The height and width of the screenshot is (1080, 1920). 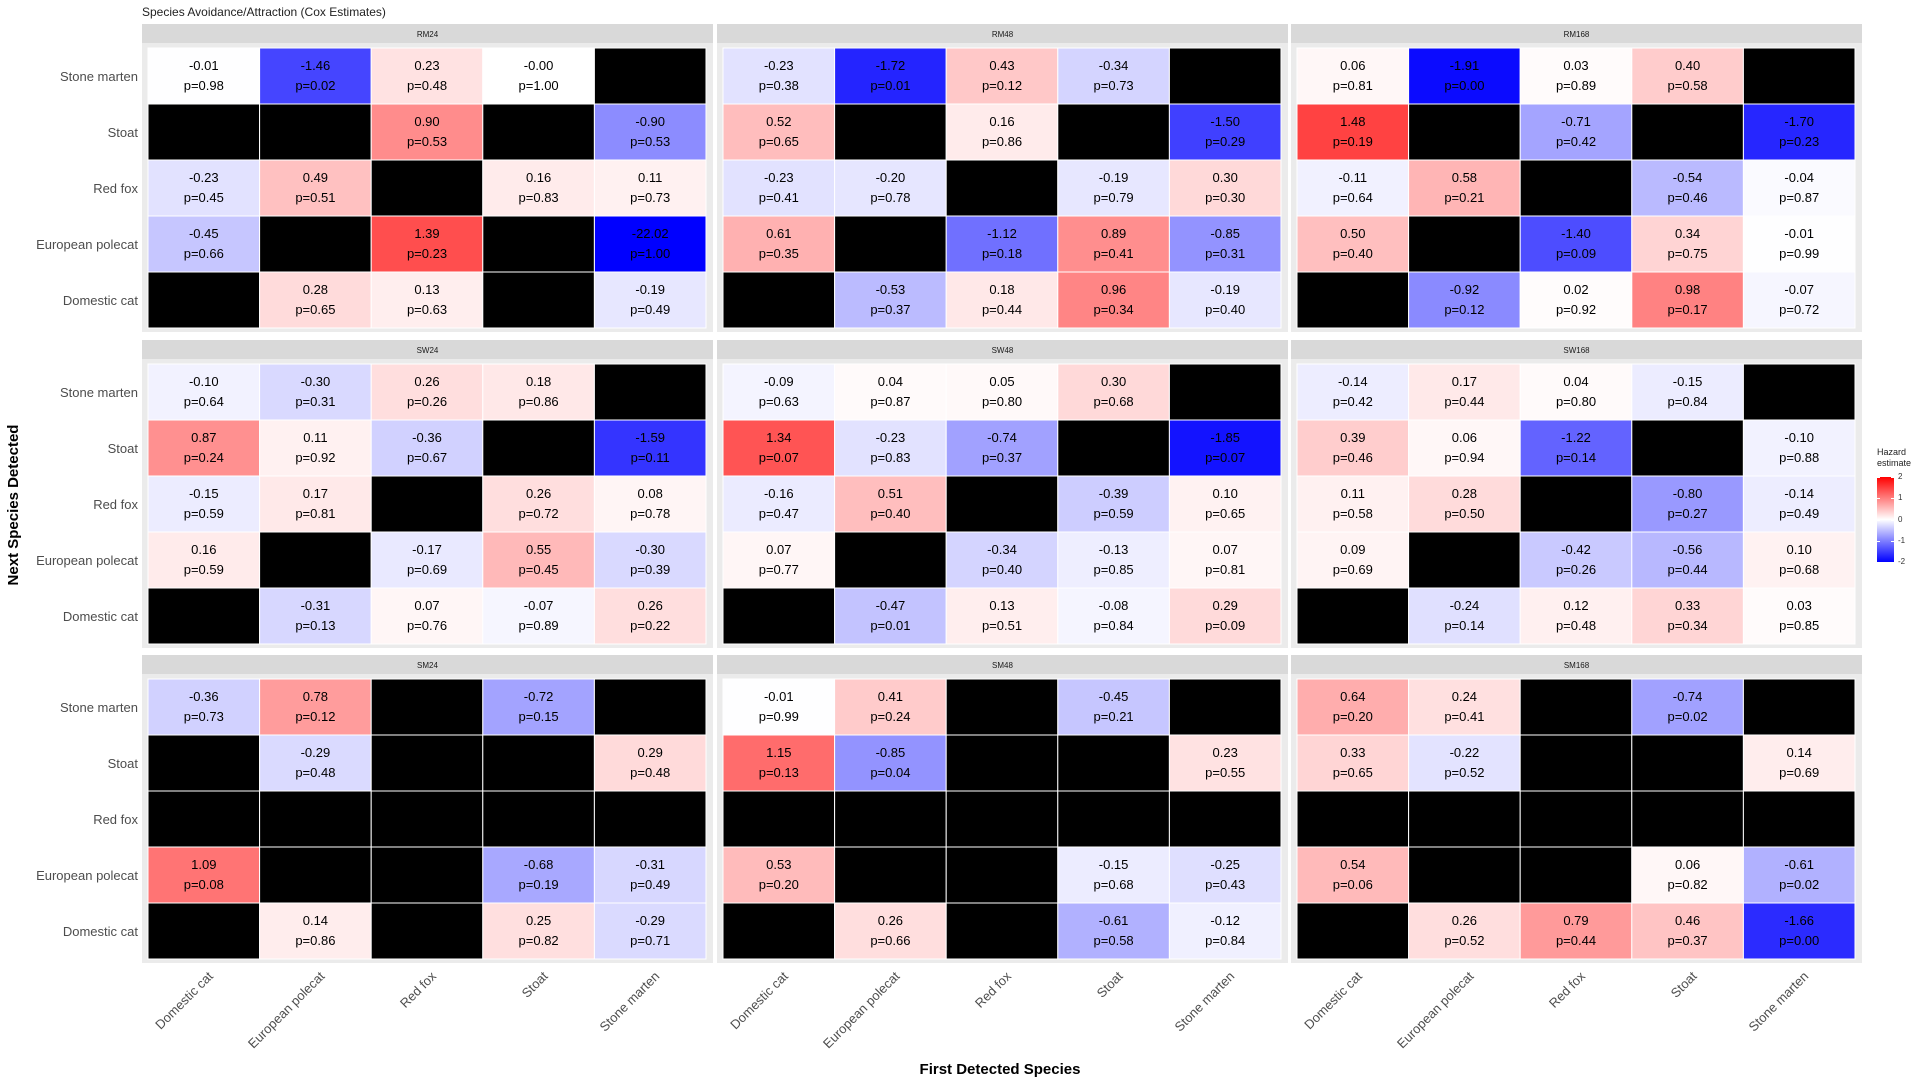 I want to click on cell-estimate-label: -0.36, so click(x=204, y=696).